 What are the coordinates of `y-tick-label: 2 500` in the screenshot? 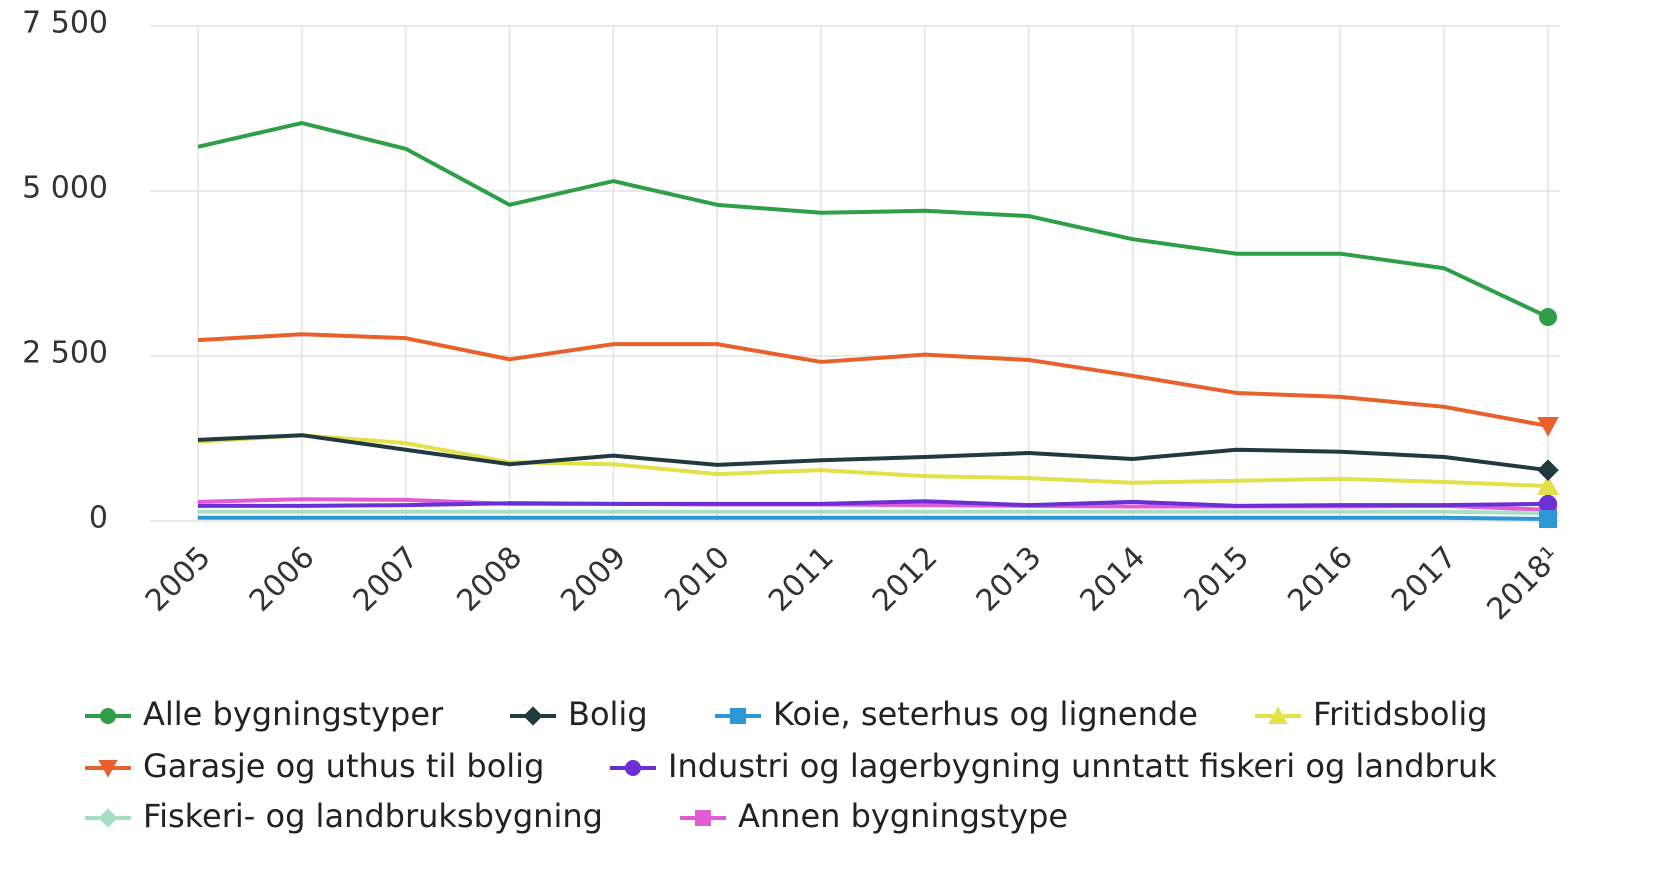 It's located at (65, 353).